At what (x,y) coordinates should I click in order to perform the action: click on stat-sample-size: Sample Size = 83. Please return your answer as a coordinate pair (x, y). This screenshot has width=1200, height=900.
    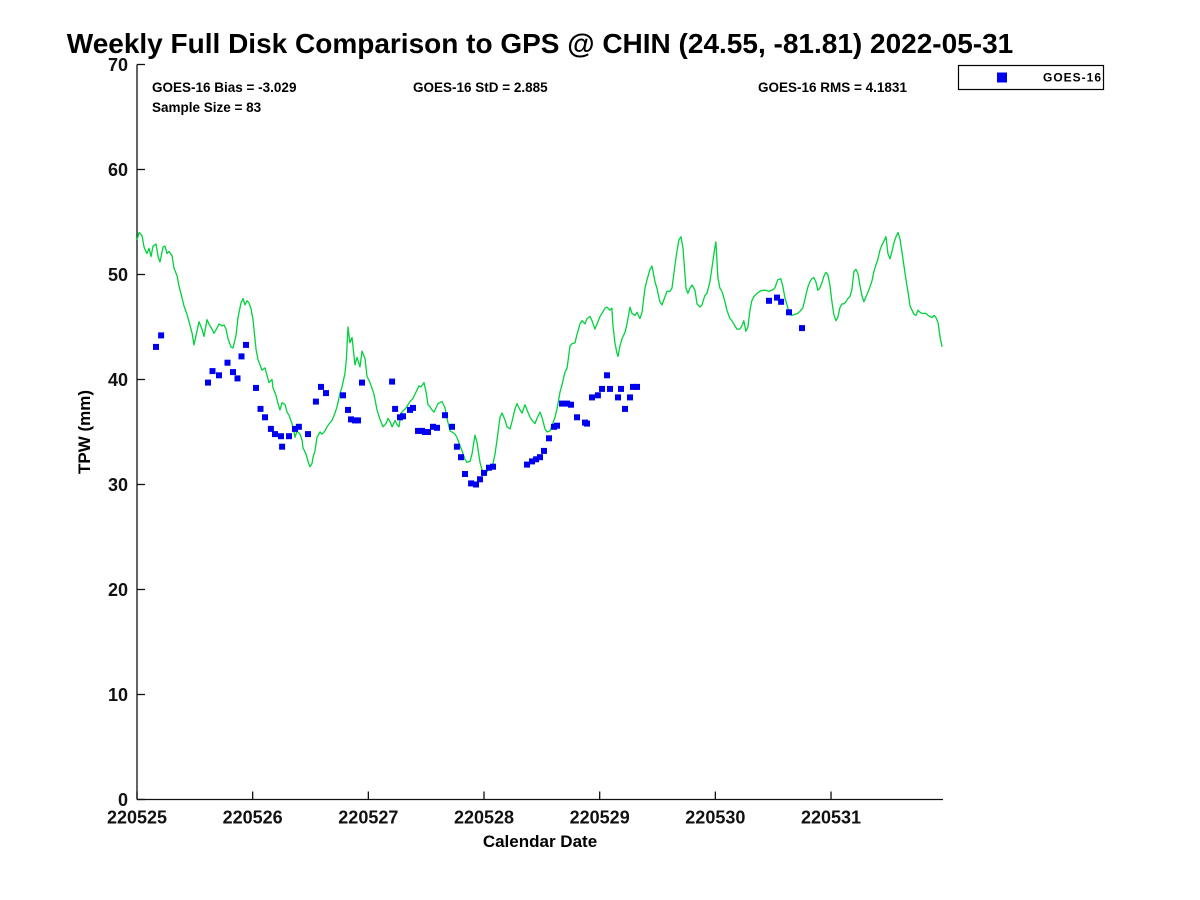
    Looking at the image, I should click on (207, 107).